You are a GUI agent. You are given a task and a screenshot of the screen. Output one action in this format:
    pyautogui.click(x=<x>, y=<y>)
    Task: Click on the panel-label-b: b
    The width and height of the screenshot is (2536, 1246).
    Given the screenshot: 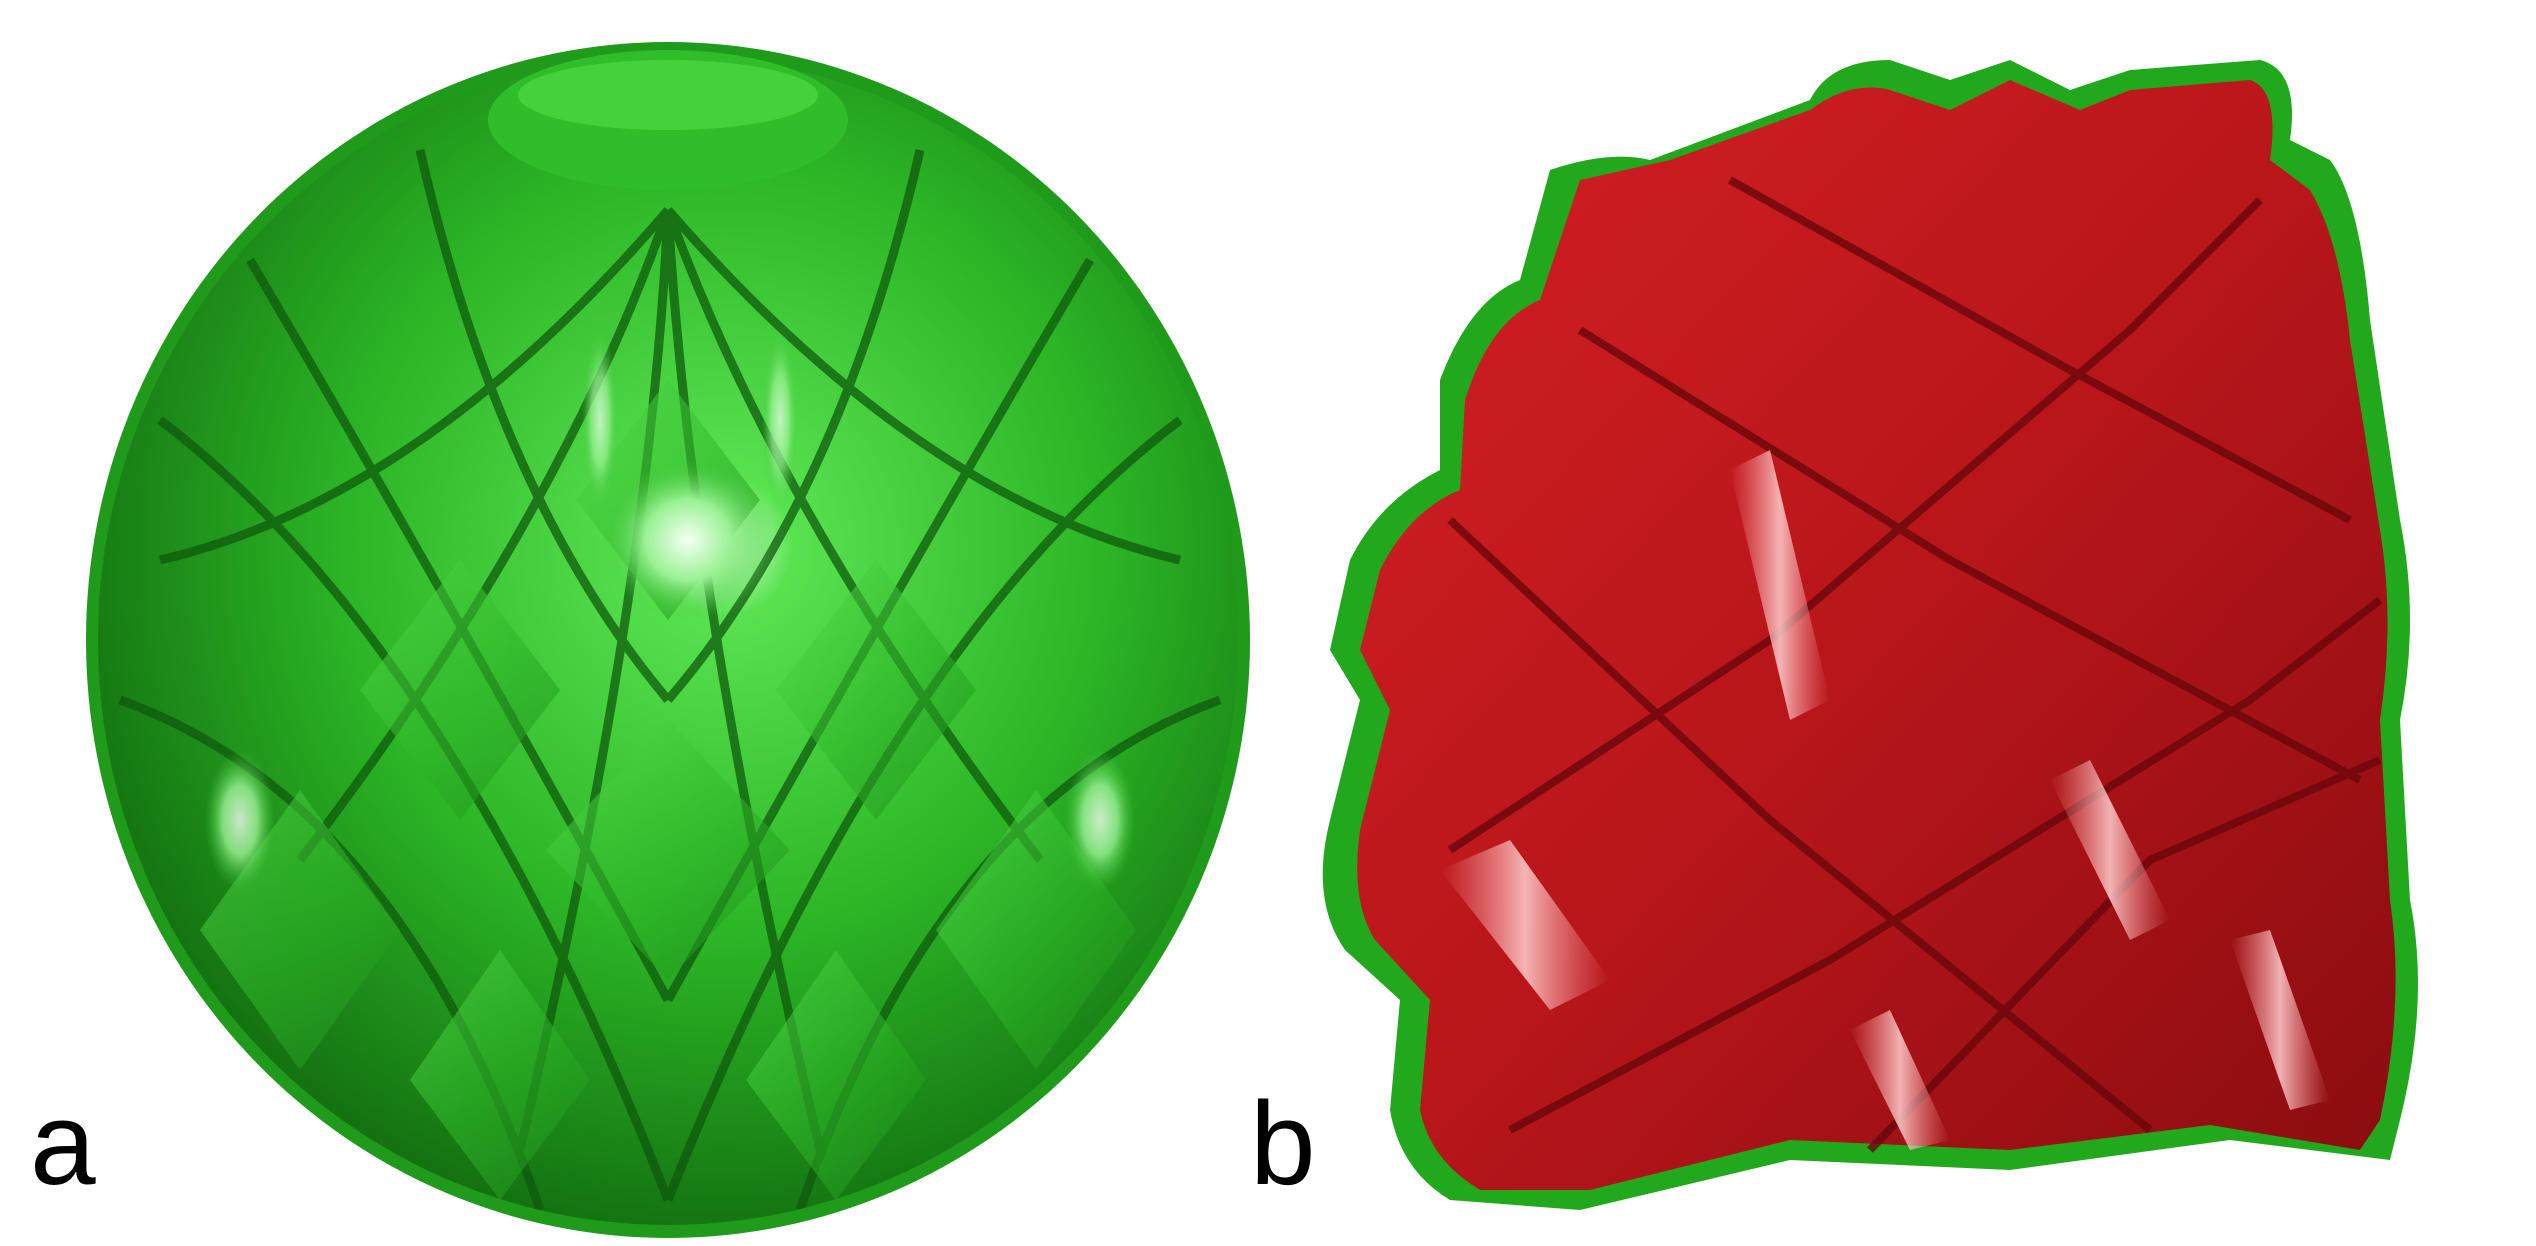 What is the action you would take?
    pyautogui.click(x=1283, y=1144)
    